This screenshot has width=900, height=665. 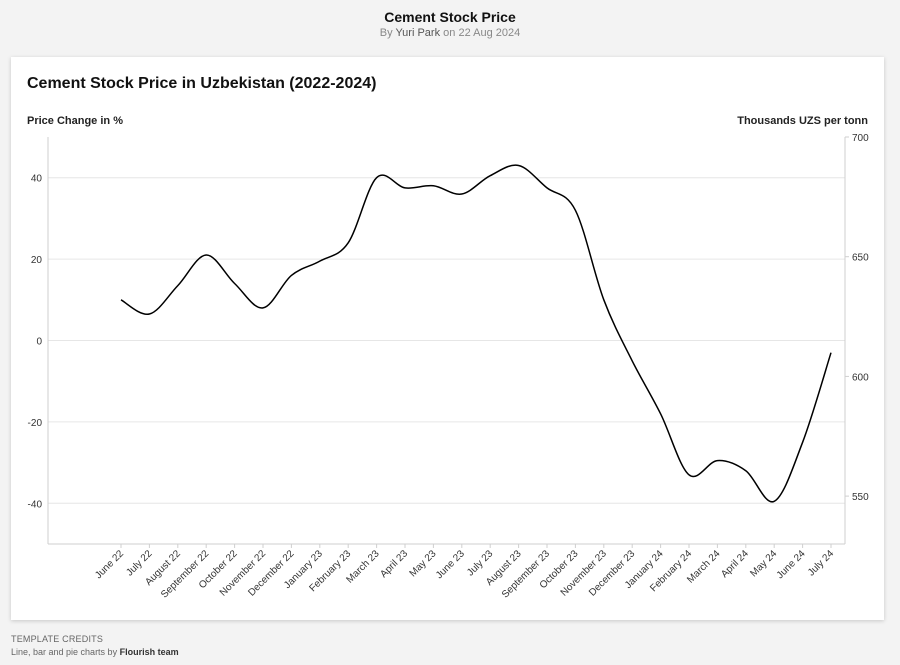 I want to click on byline: By Yuri Park on 22 Aug 2024, so click(x=450, y=33).